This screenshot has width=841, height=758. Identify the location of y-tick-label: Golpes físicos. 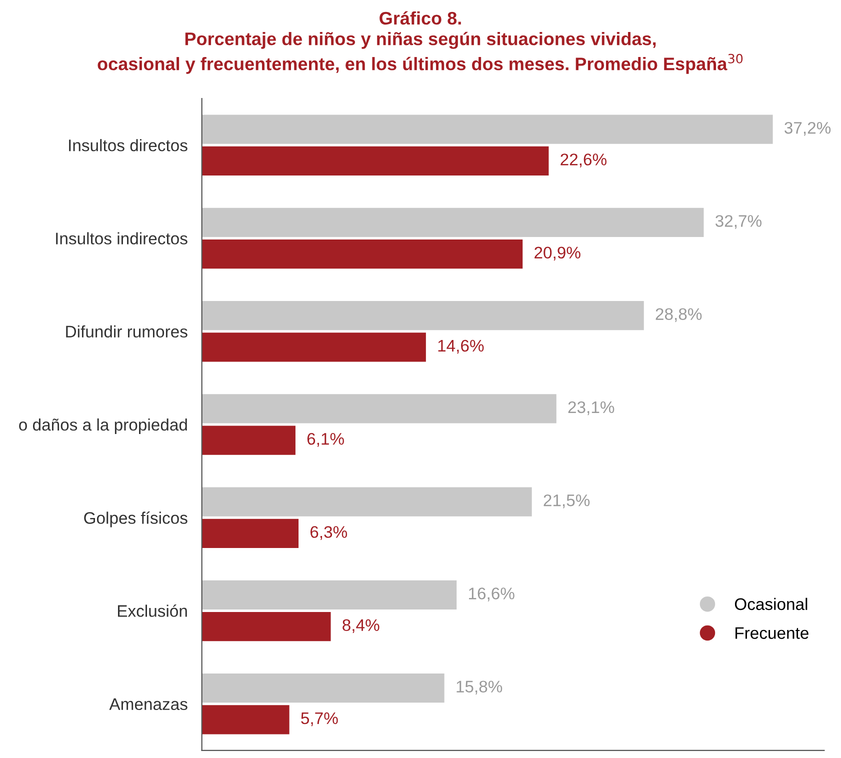
(136, 519).